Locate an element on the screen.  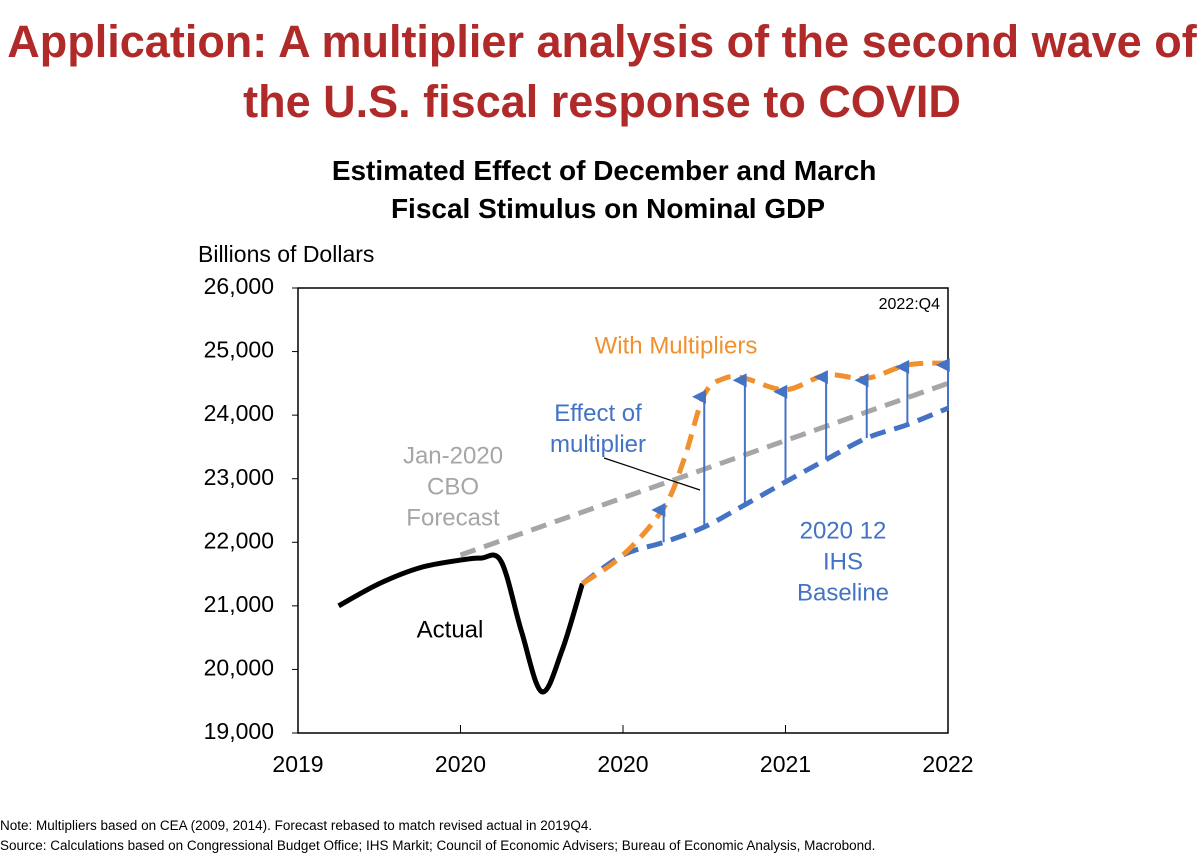
corner-label: 2022:Q4 is located at coordinates (909, 304).